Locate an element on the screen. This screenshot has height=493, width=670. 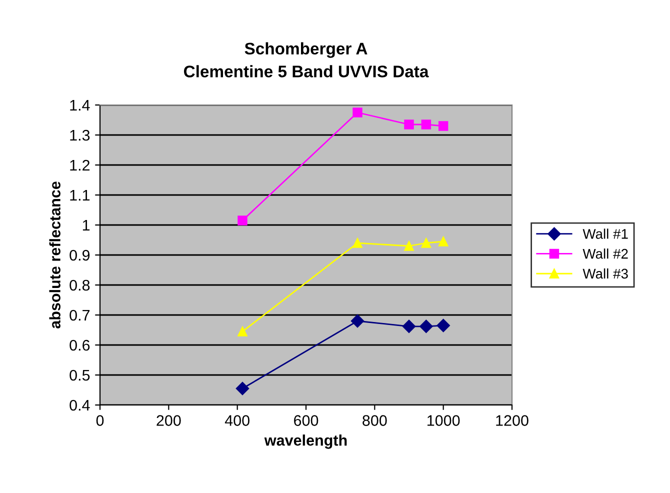
y-tick-label: 0.6 is located at coordinates (80, 345).